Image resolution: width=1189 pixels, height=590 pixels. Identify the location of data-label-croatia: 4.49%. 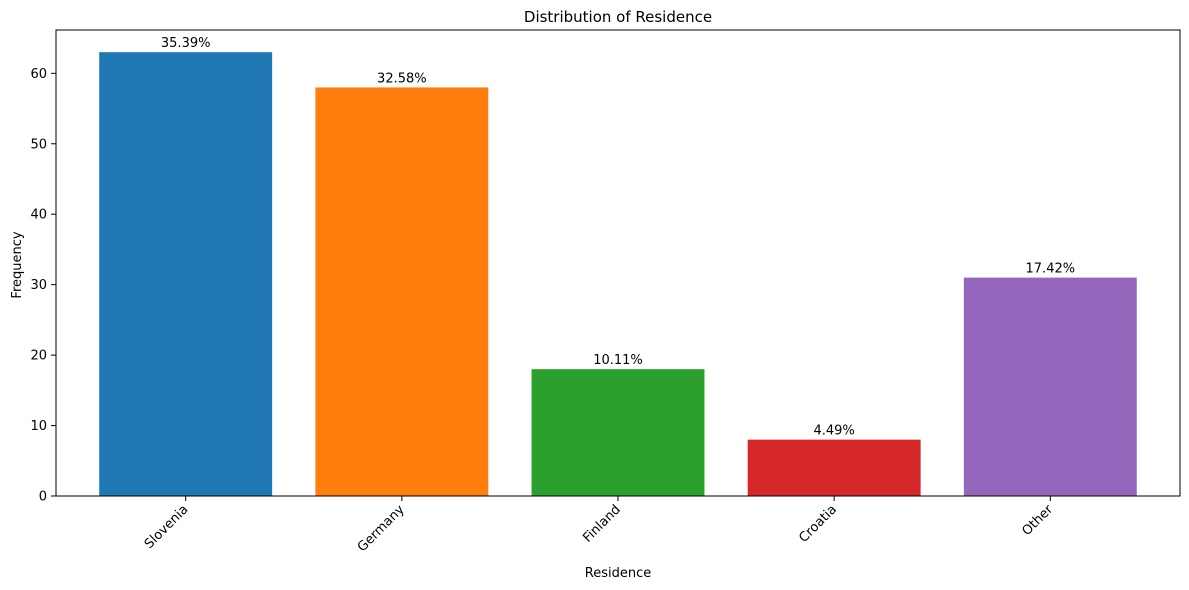
(833, 431).